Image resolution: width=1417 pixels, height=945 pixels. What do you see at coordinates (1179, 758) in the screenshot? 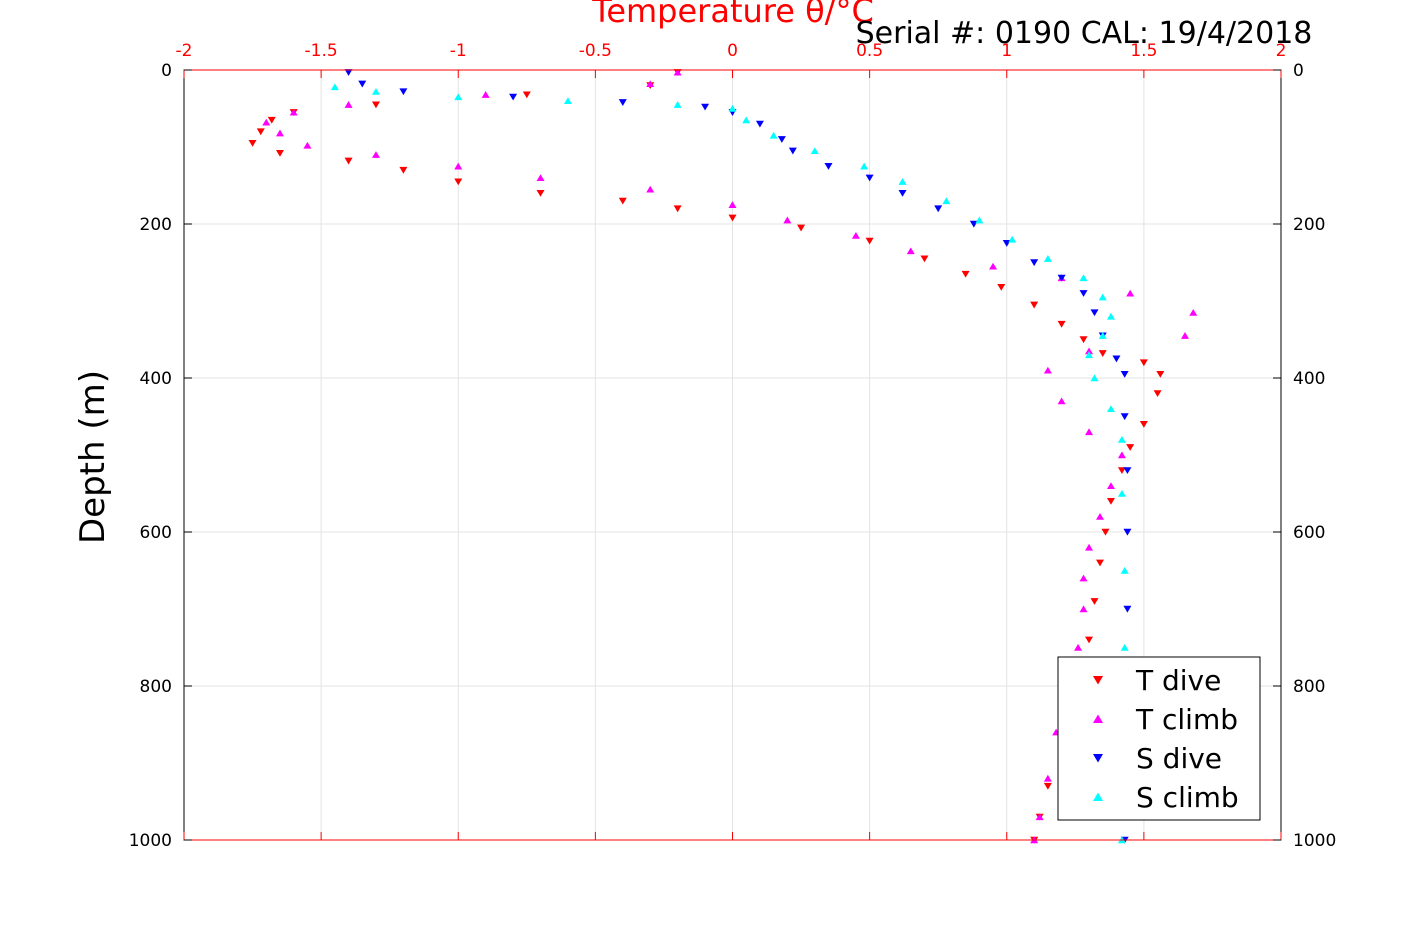
I see `legend-label: S dive` at bounding box center [1179, 758].